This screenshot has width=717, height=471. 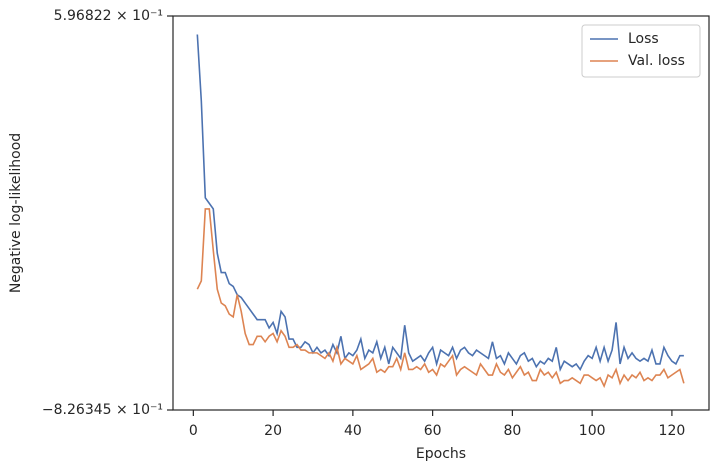 What do you see at coordinates (672, 431) in the screenshot?
I see `x-tick-label: 120` at bounding box center [672, 431].